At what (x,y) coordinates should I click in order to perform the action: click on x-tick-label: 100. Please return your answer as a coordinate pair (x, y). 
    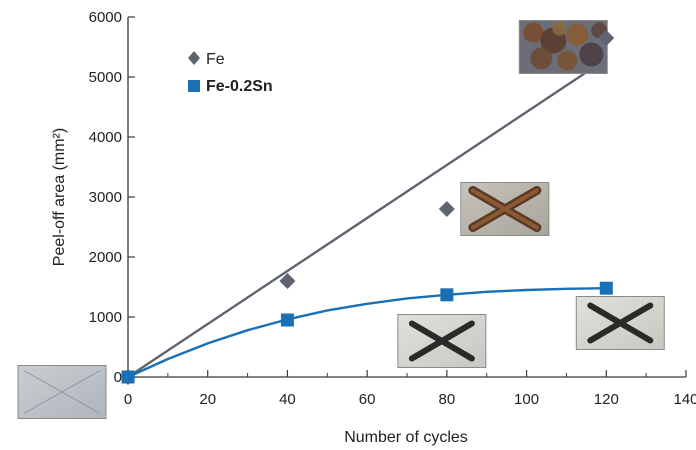
    Looking at the image, I should click on (526, 399).